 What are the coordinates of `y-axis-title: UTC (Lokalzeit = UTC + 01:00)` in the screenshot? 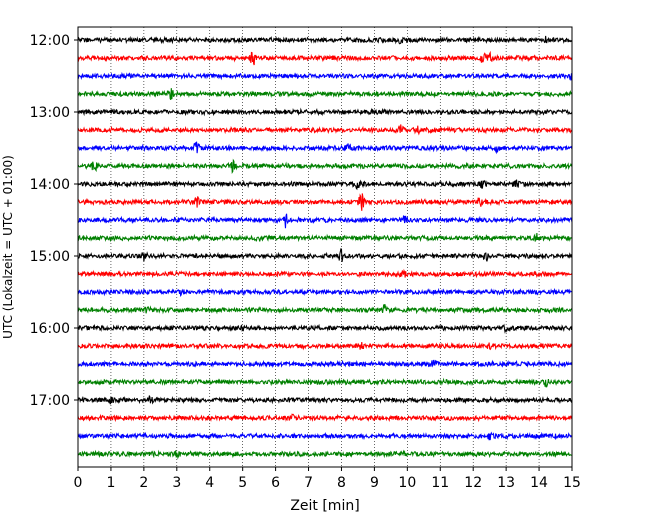 It's located at (8, 247).